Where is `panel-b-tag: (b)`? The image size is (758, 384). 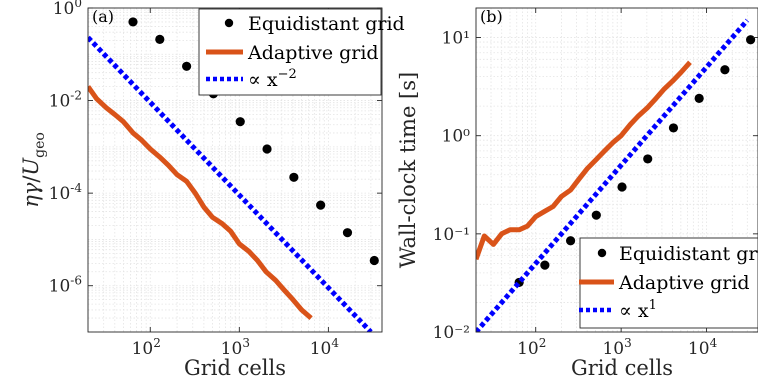
panel-b-tag: (b) is located at coordinates (491, 16).